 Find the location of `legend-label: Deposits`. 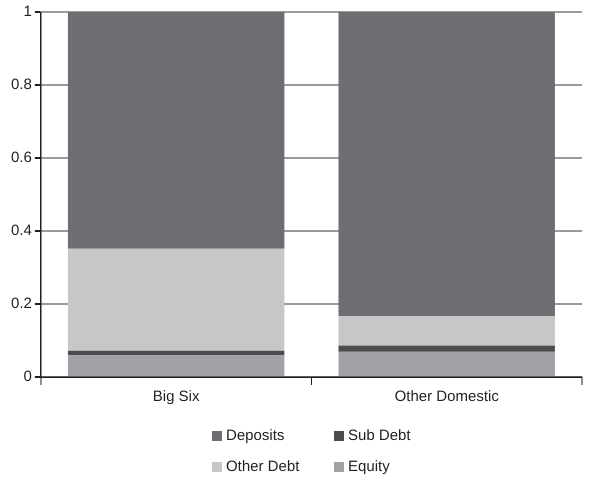

legend-label: Deposits is located at coordinates (255, 435).